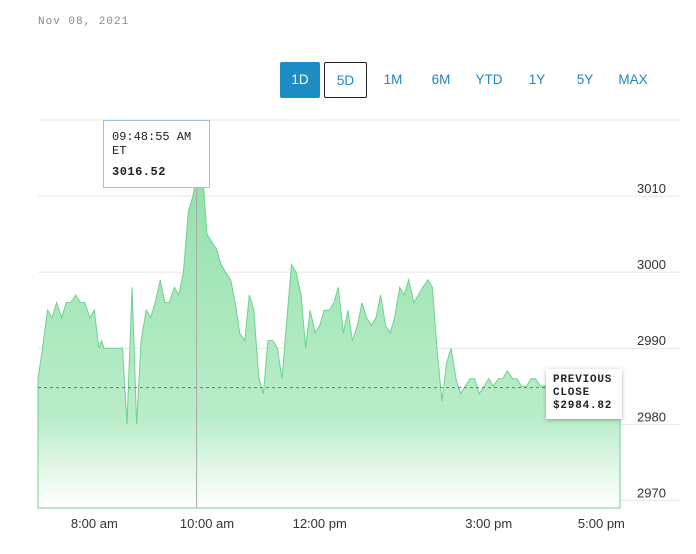 Image resolution: width=696 pixels, height=554 pixels. What do you see at coordinates (320, 523) in the screenshot?
I see `x-tick-label: 12:00 pm` at bounding box center [320, 523].